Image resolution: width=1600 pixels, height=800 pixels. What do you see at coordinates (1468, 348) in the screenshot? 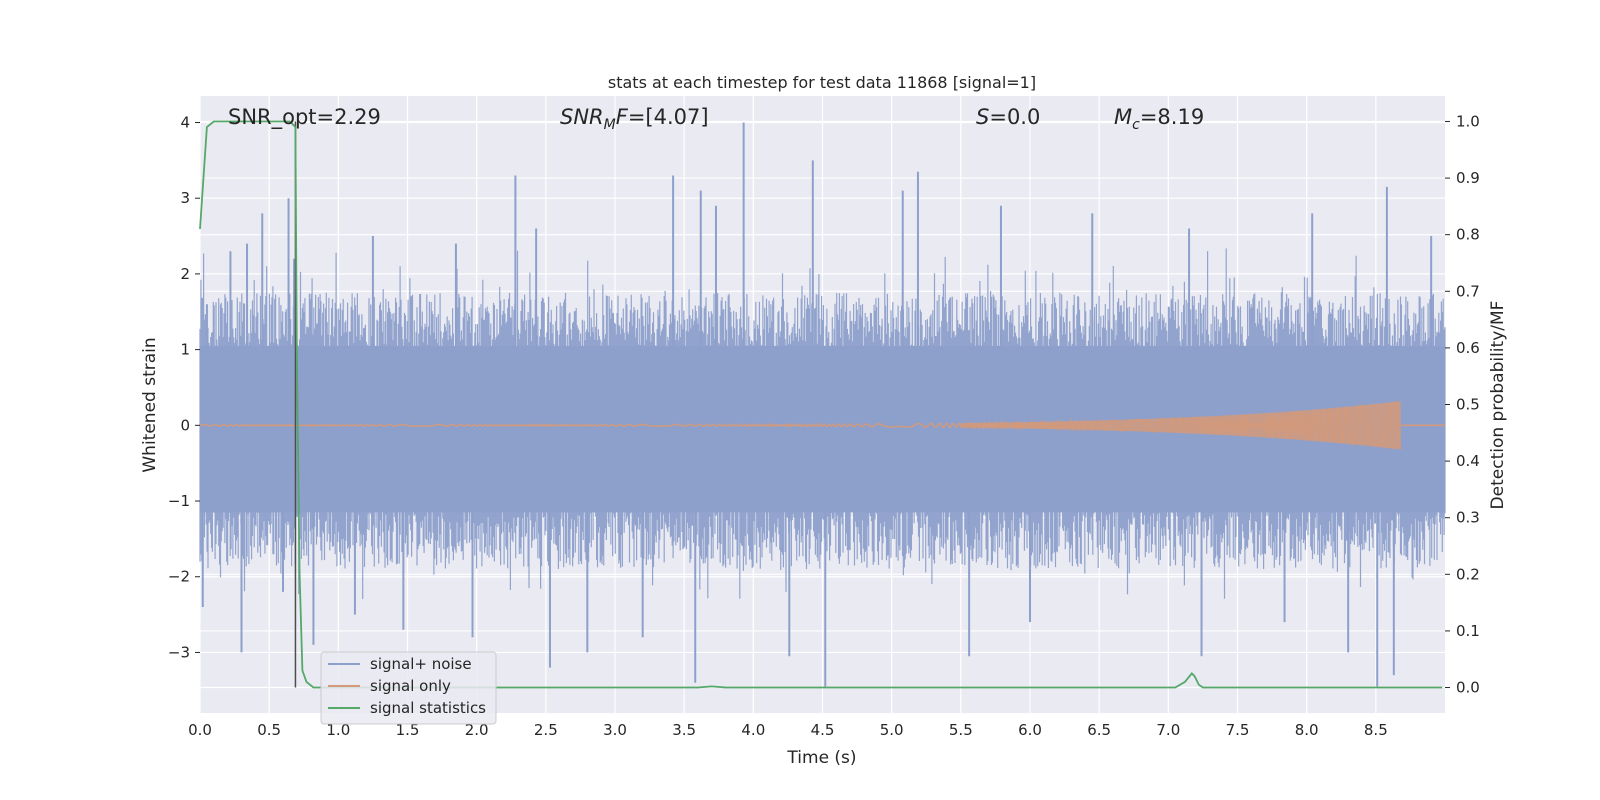
I see `y-right-tick-label: 0.6` at bounding box center [1468, 348].